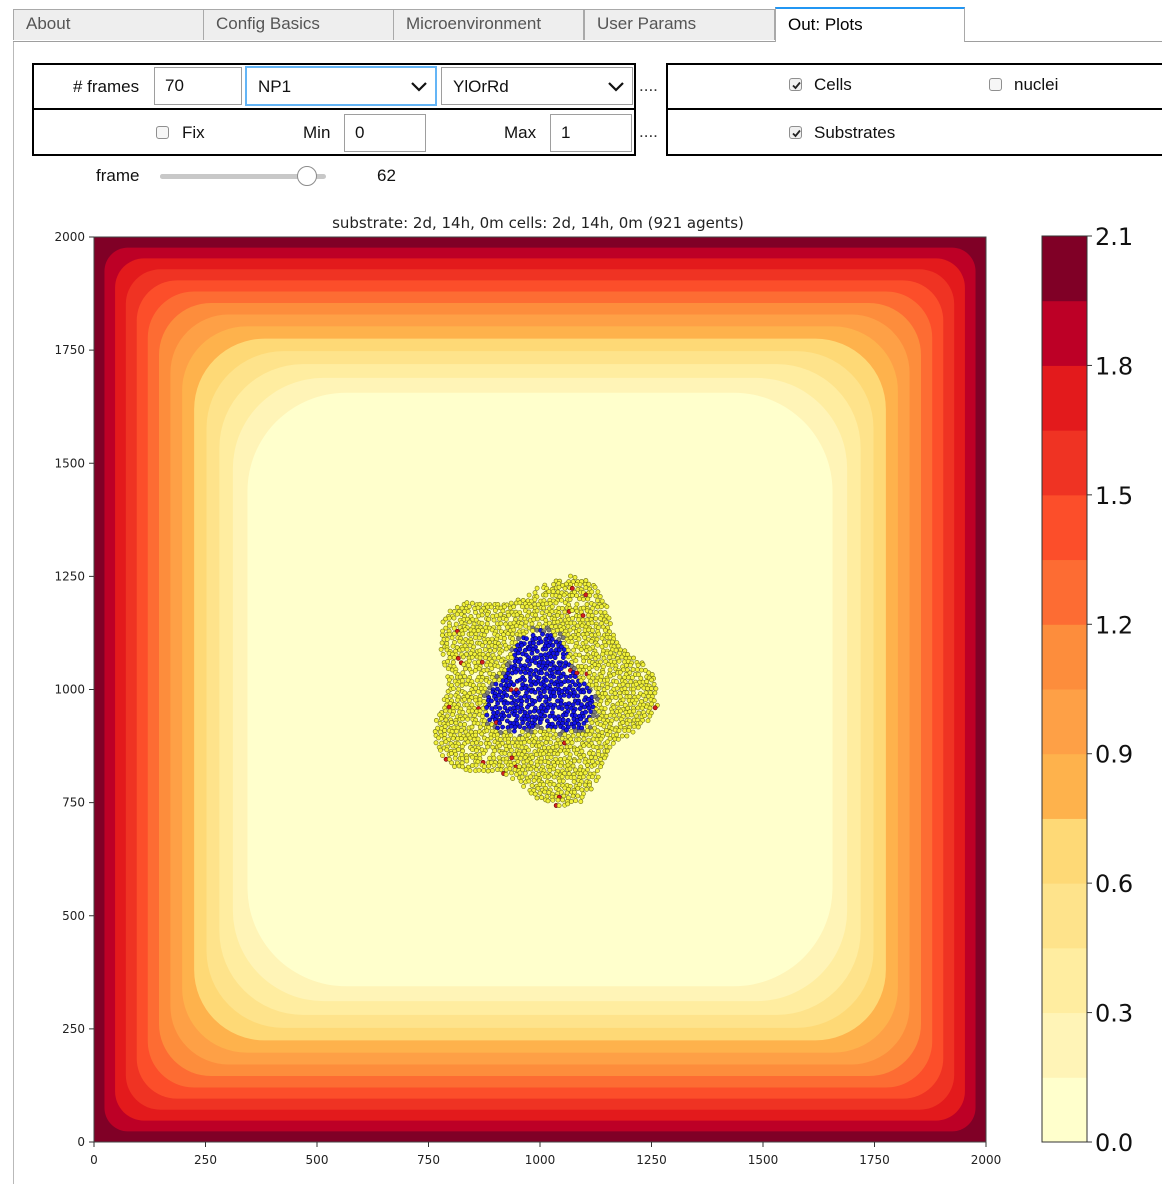 Image resolution: width=1162 pixels, height=1184 pixels. What do you see at coordinates (591, 133) in the screenshot?
I see `max-input` at bounding box center [591, 133].